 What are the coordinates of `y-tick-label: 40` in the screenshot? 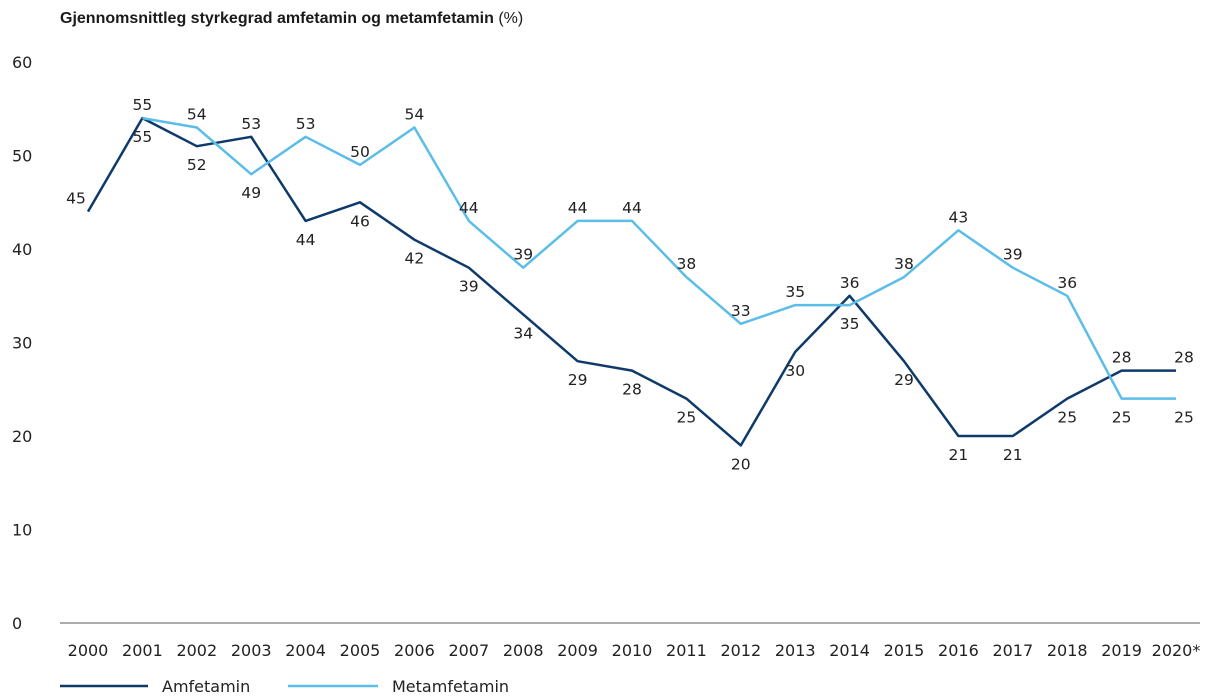 It's located at (22, 249).